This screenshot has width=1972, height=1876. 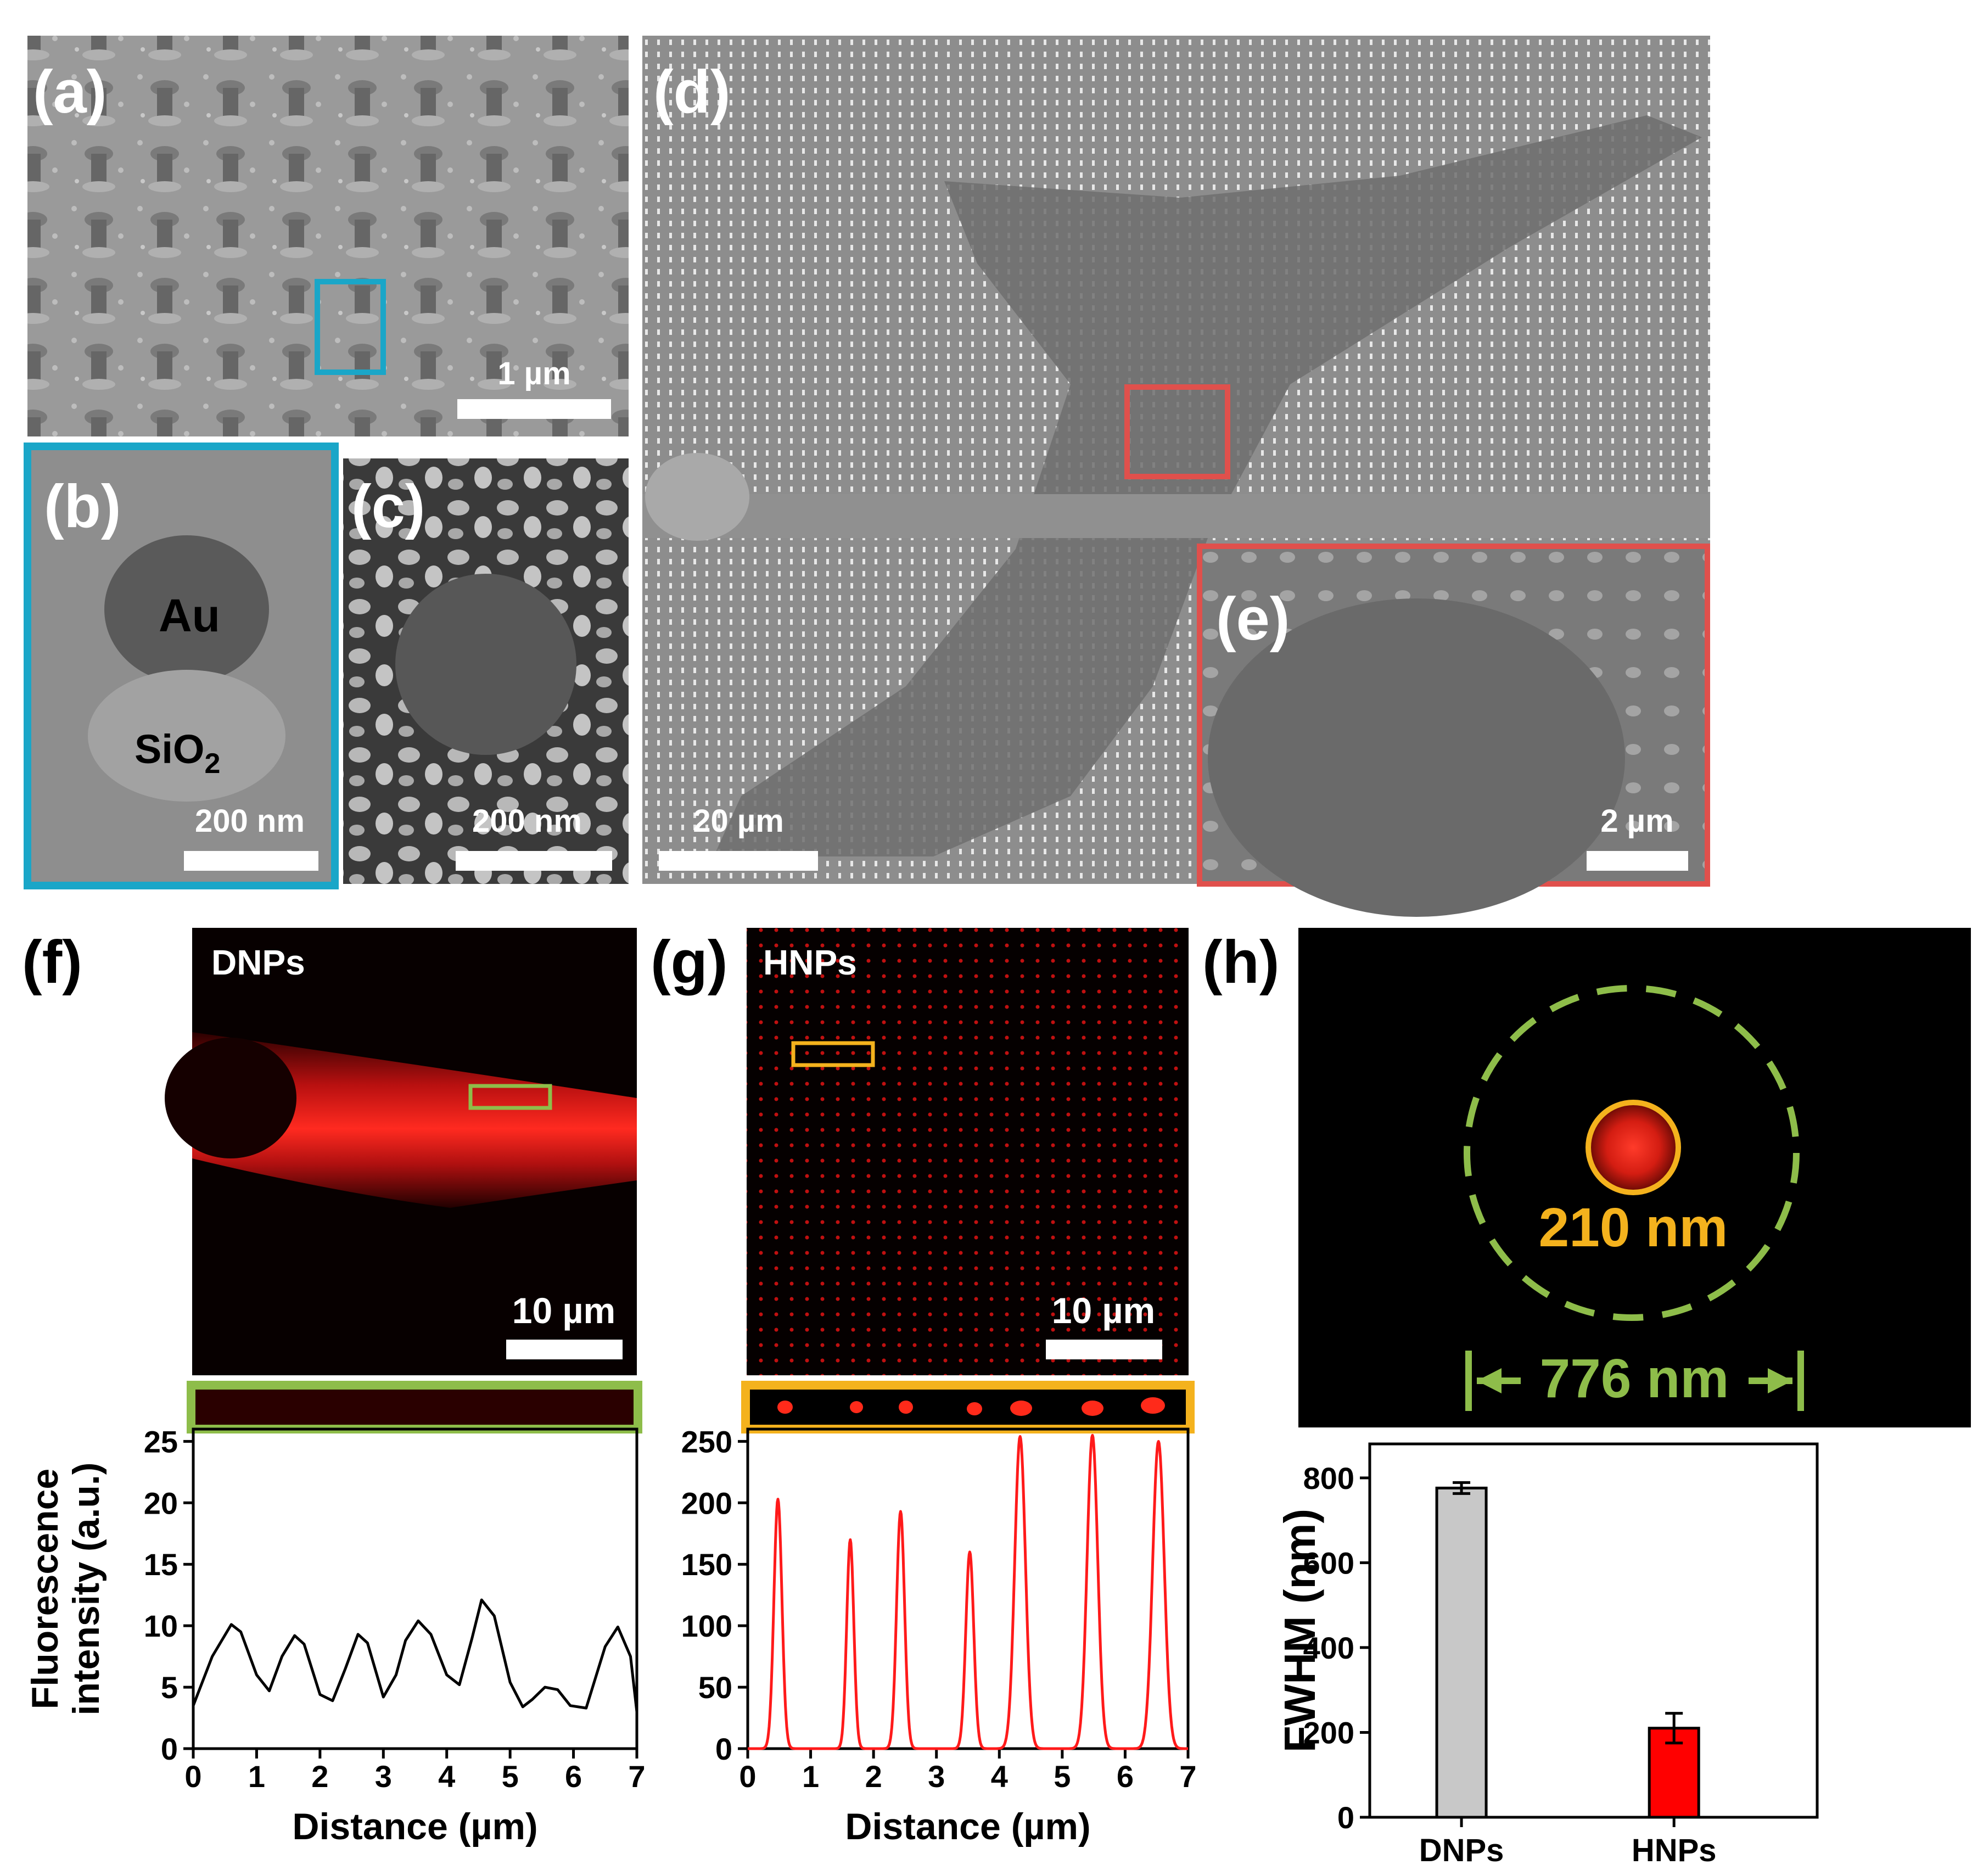 I want to click on y-tick-label: 600, so click(x=1328, y=1562).